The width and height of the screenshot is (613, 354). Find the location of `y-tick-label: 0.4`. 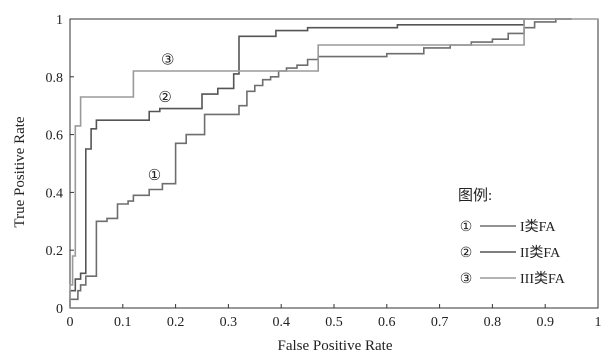

y-tick-label: 0.4 is located at coordinates (55, 193).